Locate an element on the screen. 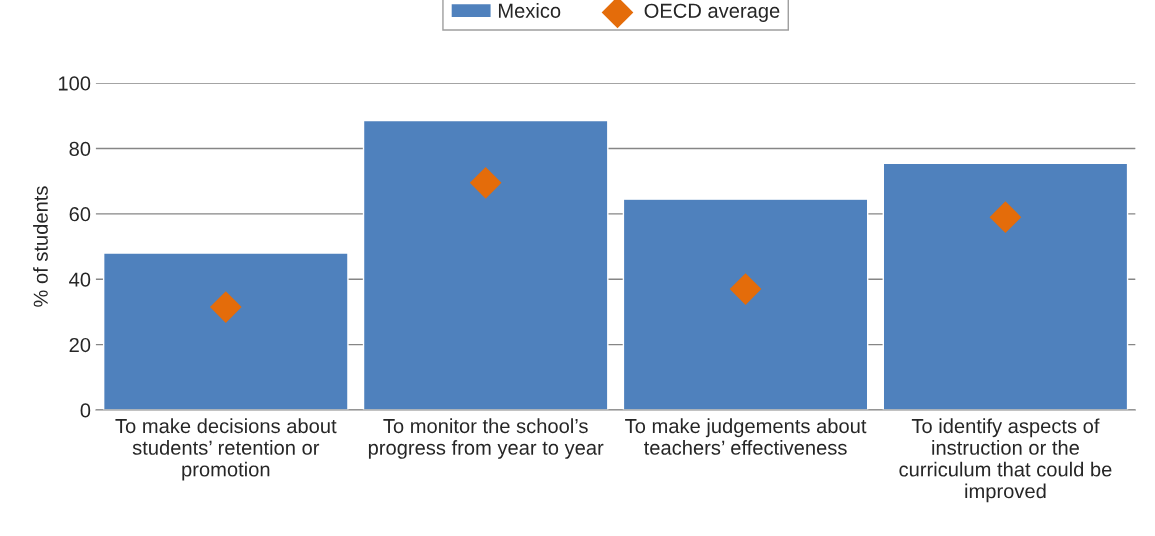  legend-label: OECD average is located at coordinates (712, 12).